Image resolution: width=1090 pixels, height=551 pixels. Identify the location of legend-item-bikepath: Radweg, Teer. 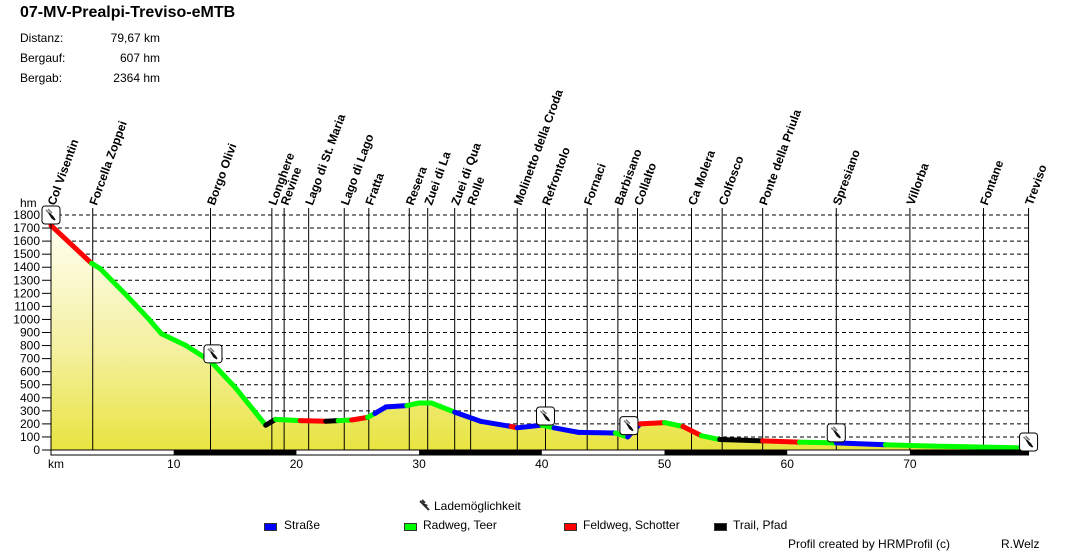
(460, 525).